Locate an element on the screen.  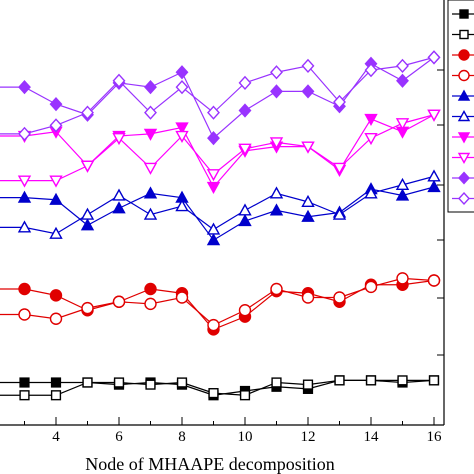
x-tick-label: 10 is located at coordinates (245, 437).